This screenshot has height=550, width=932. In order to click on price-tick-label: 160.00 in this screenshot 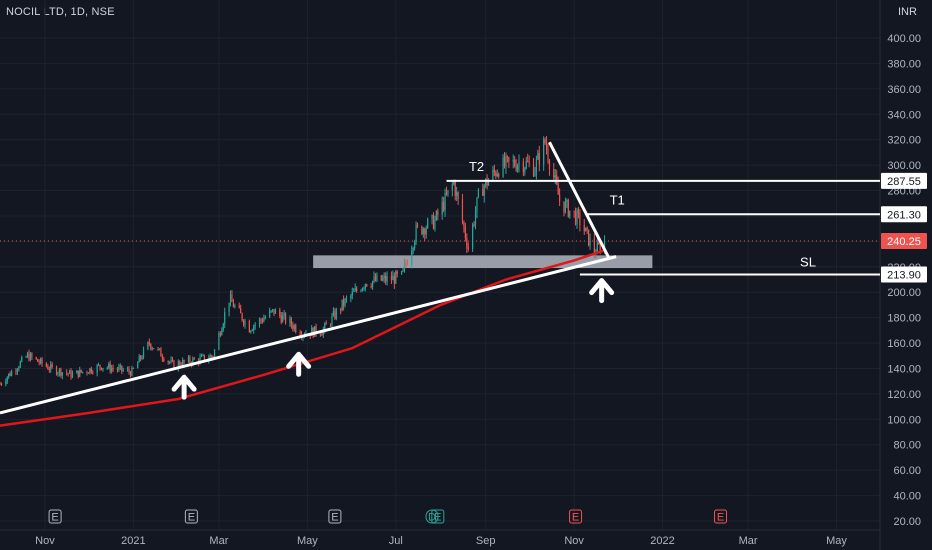, I will do `click(904, 344)`.